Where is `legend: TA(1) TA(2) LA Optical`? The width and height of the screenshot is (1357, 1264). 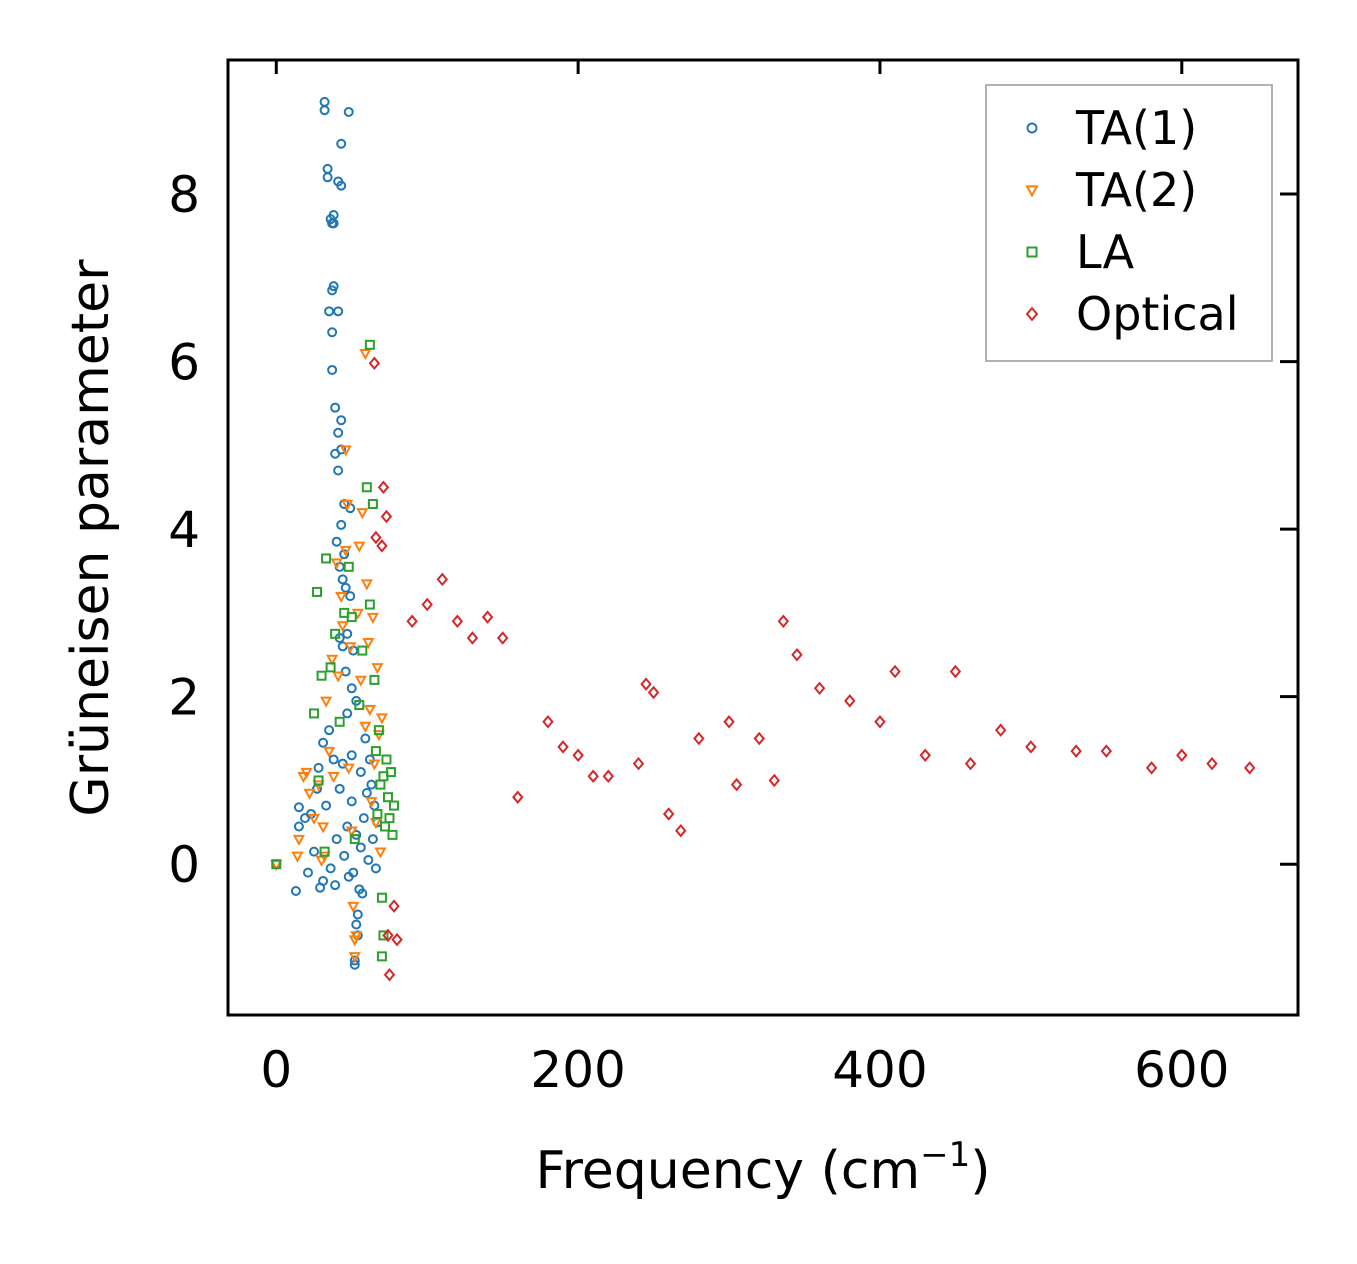
legend: TA(1) TA(2) LA Optical is located at coordinates (1129, 223).